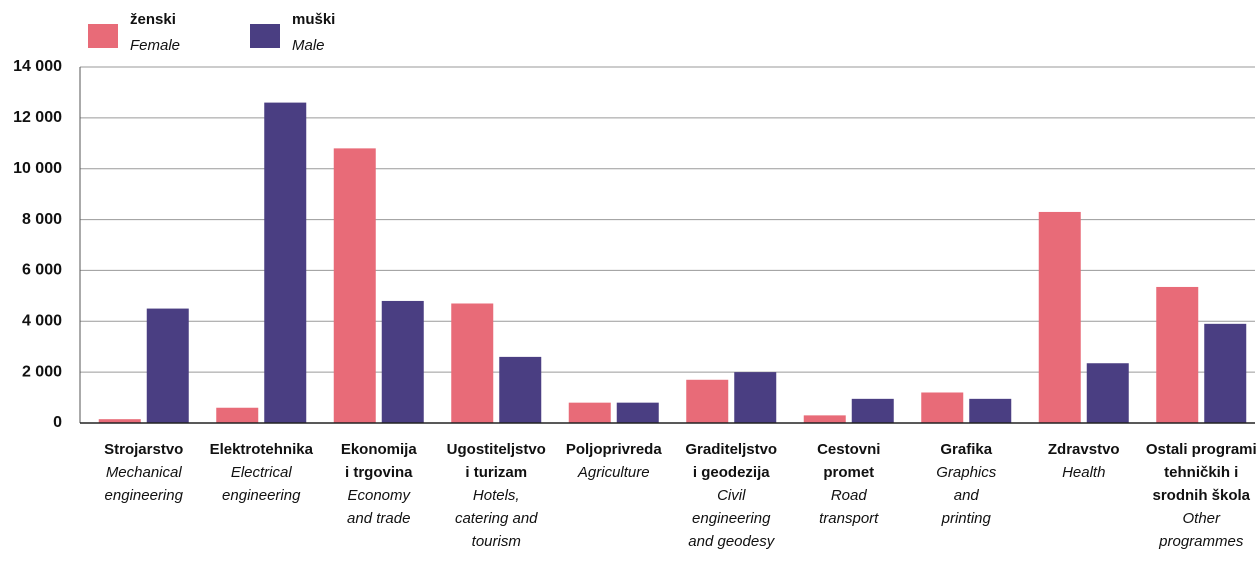 This screenshot has width=1260, height=563. What do you see at coordinates (731, 472) in the screenshot?
I see `x-tick-label: i geodezija` at bounding box center [731, 472].